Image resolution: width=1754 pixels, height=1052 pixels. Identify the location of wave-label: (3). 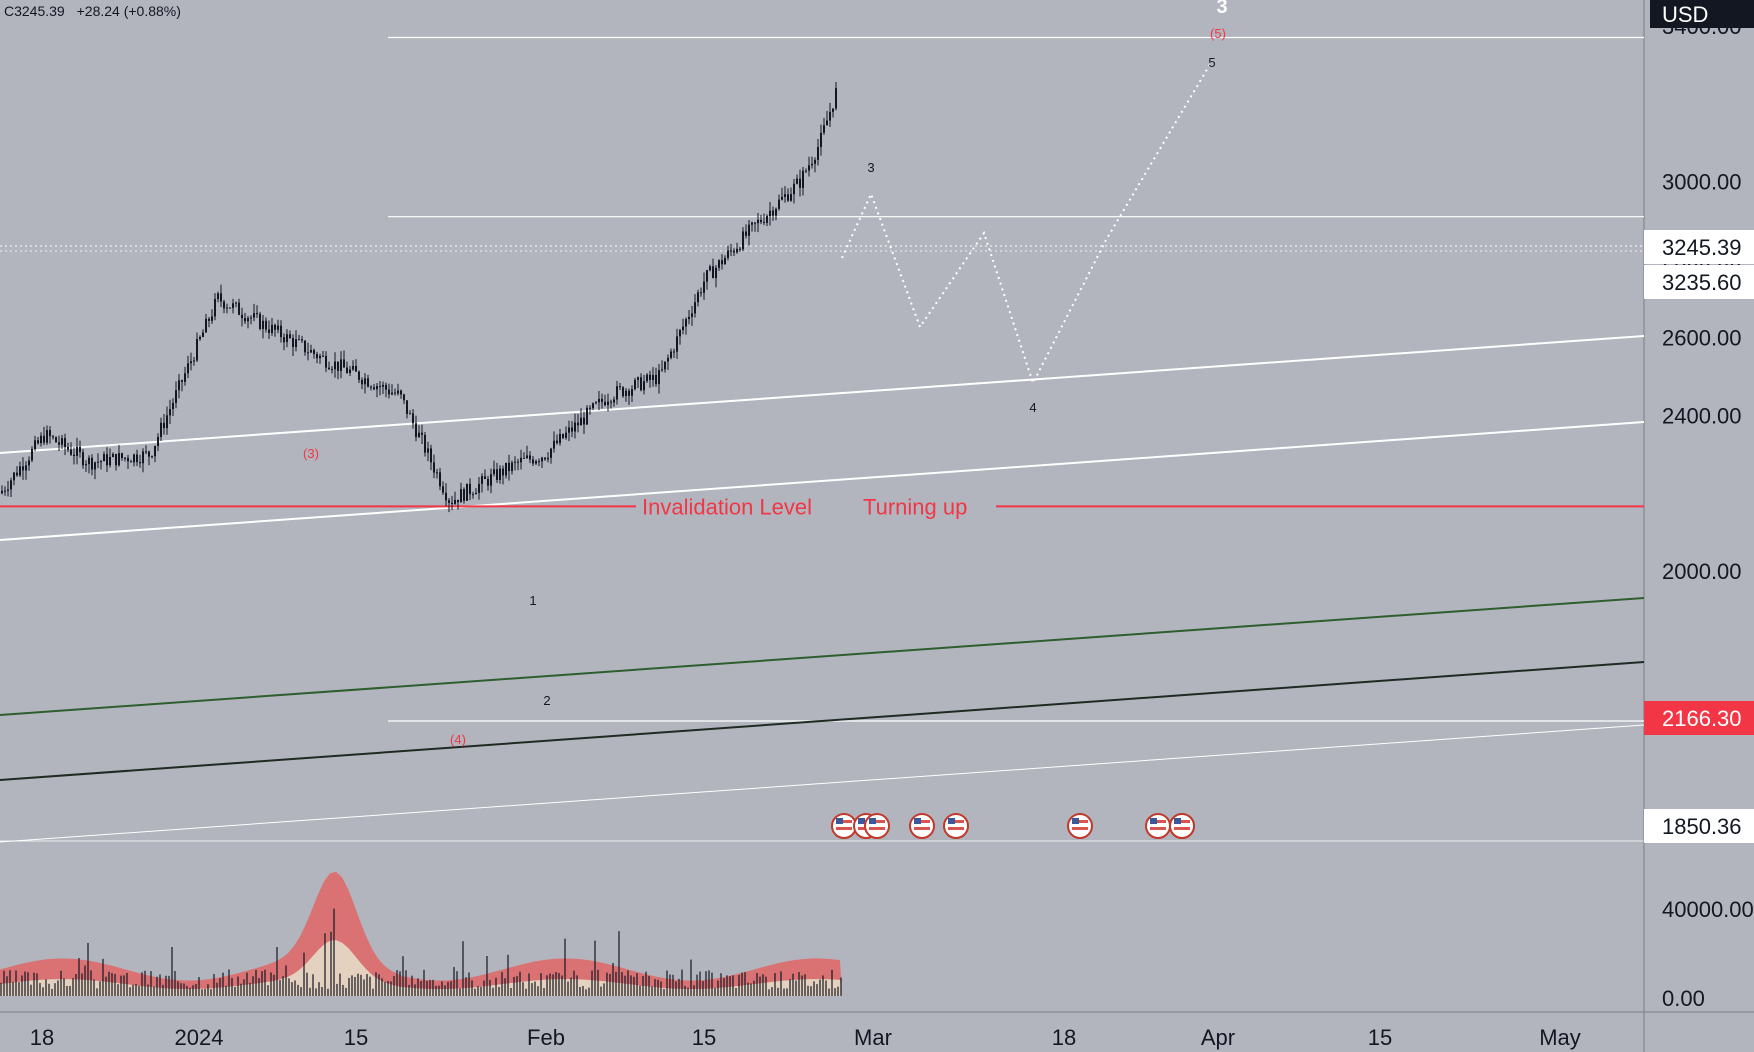
(311, 453).